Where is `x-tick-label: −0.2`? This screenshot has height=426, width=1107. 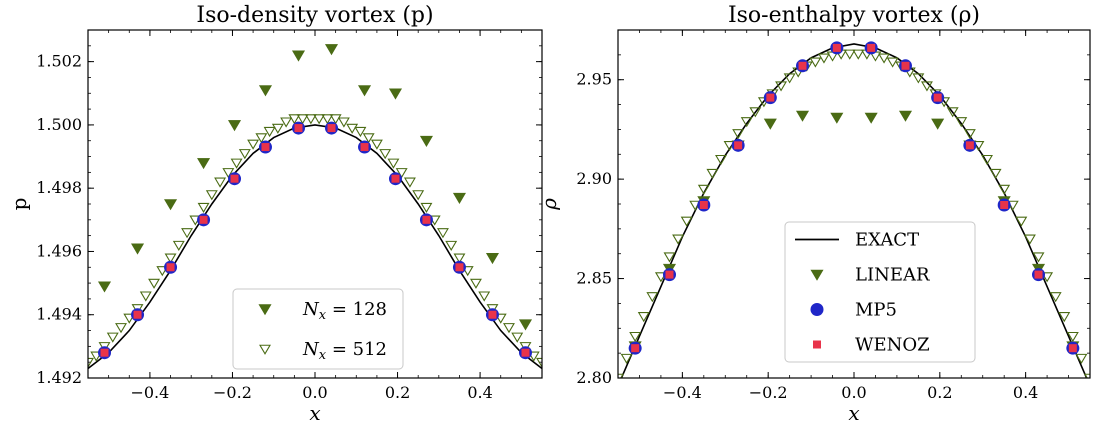 x-tick-label: −0.2 is located at coordinates (768, 392).